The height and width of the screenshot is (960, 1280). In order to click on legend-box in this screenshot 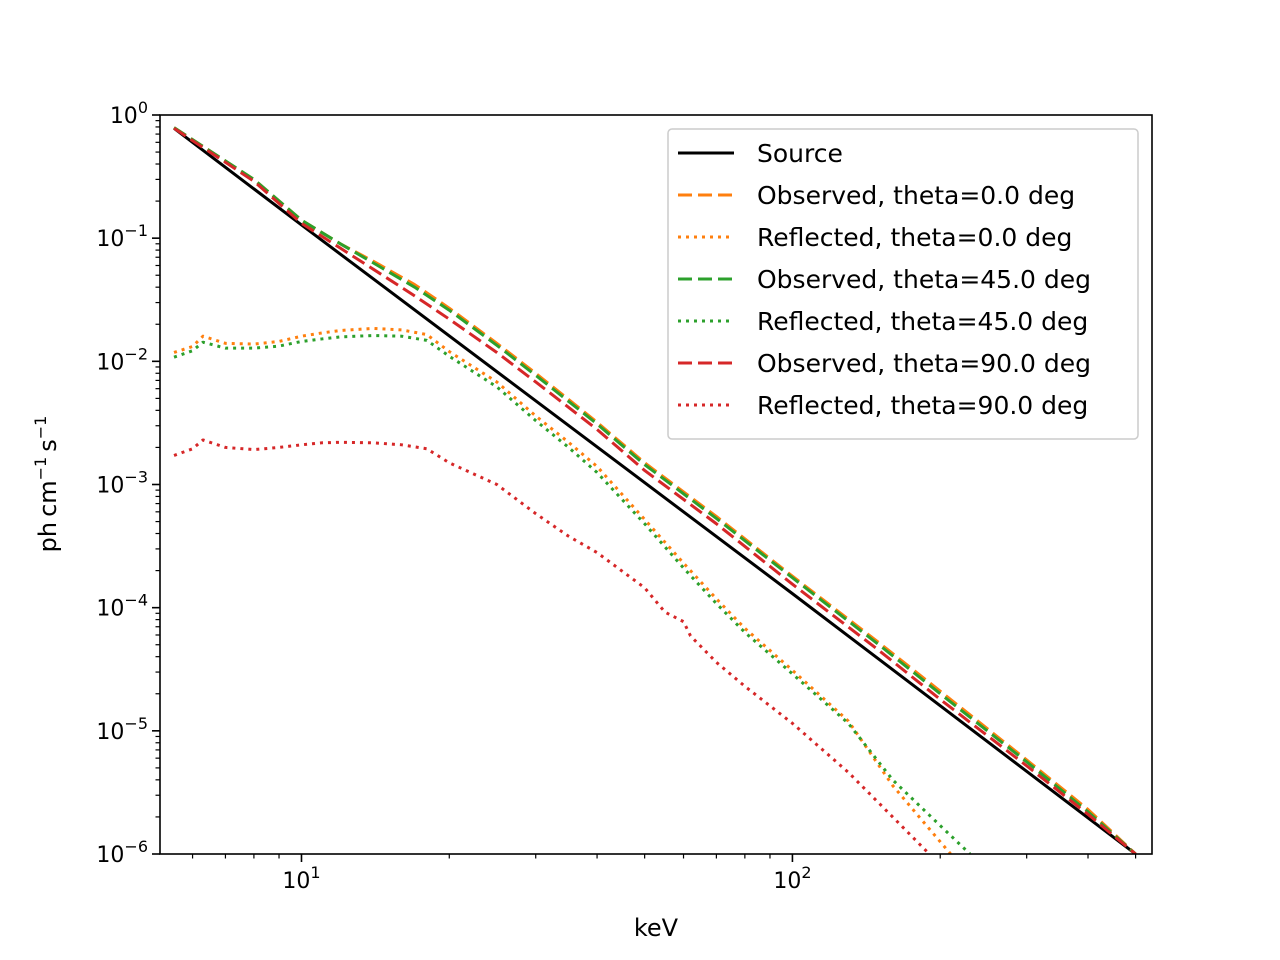, I will do `click(903, 284)`.